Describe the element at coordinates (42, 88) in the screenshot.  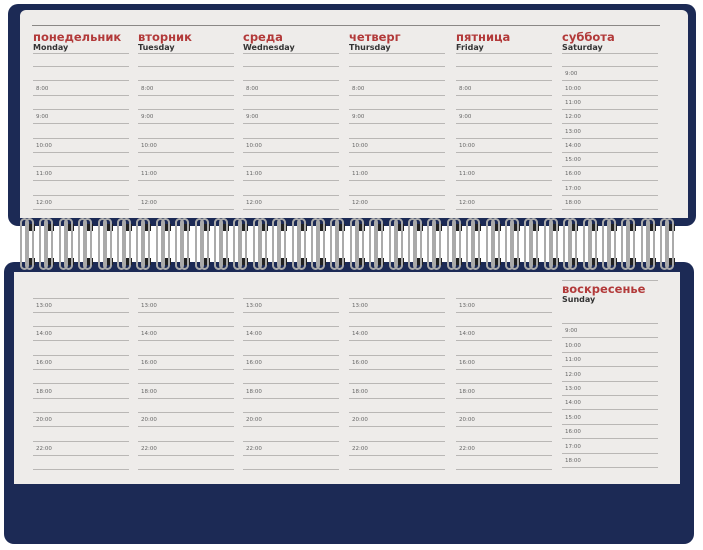
I see `time-label: 8:00` at that location.